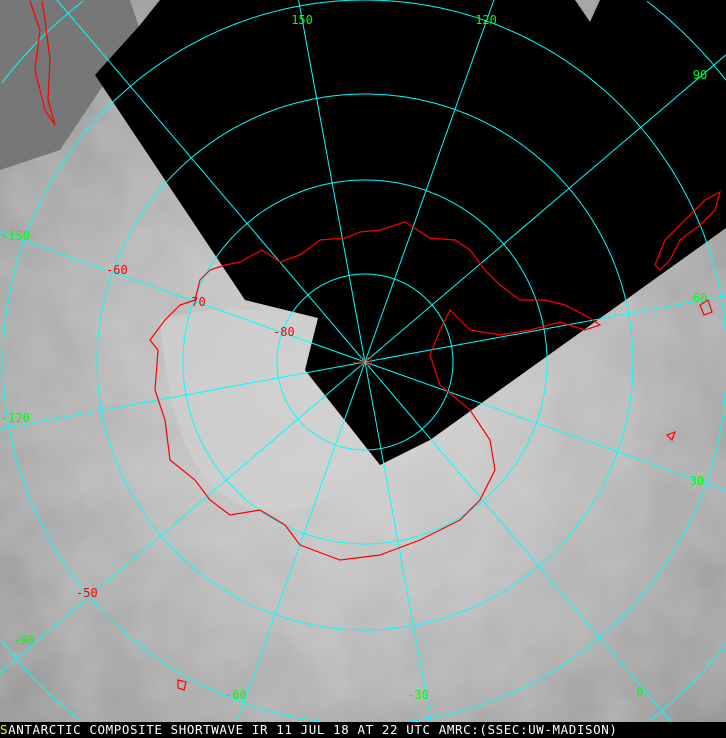  What do you see at coordinates (195, 302) in the screenshot?
I see `latitude-label: -70` at bounding box center [195, 302].